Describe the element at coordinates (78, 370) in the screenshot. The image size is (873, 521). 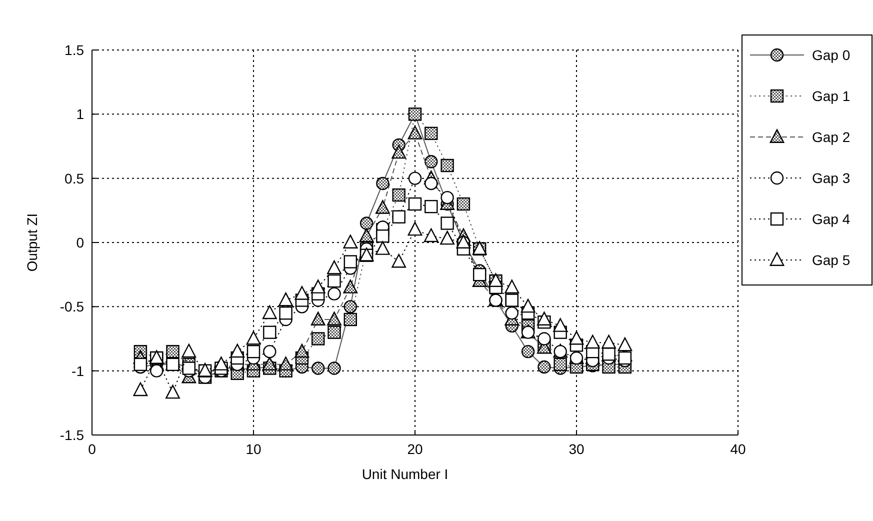
I see `y-tick-label: -1` at that location.